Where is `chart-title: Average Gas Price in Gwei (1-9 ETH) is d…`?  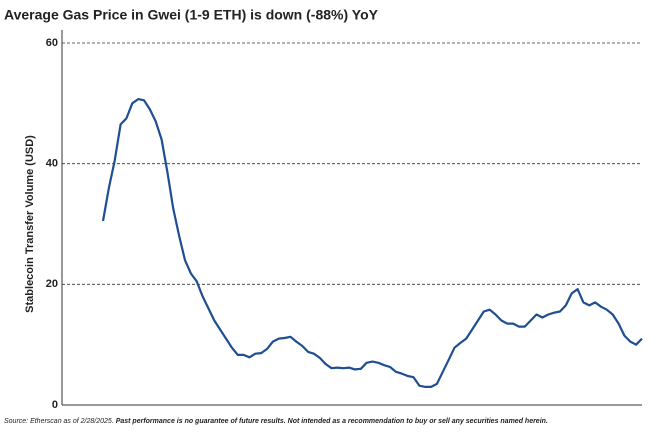
chart-title: Average Gas Price in Gwei (1-9 ETH) is d… is located at coordinates (191, 15).